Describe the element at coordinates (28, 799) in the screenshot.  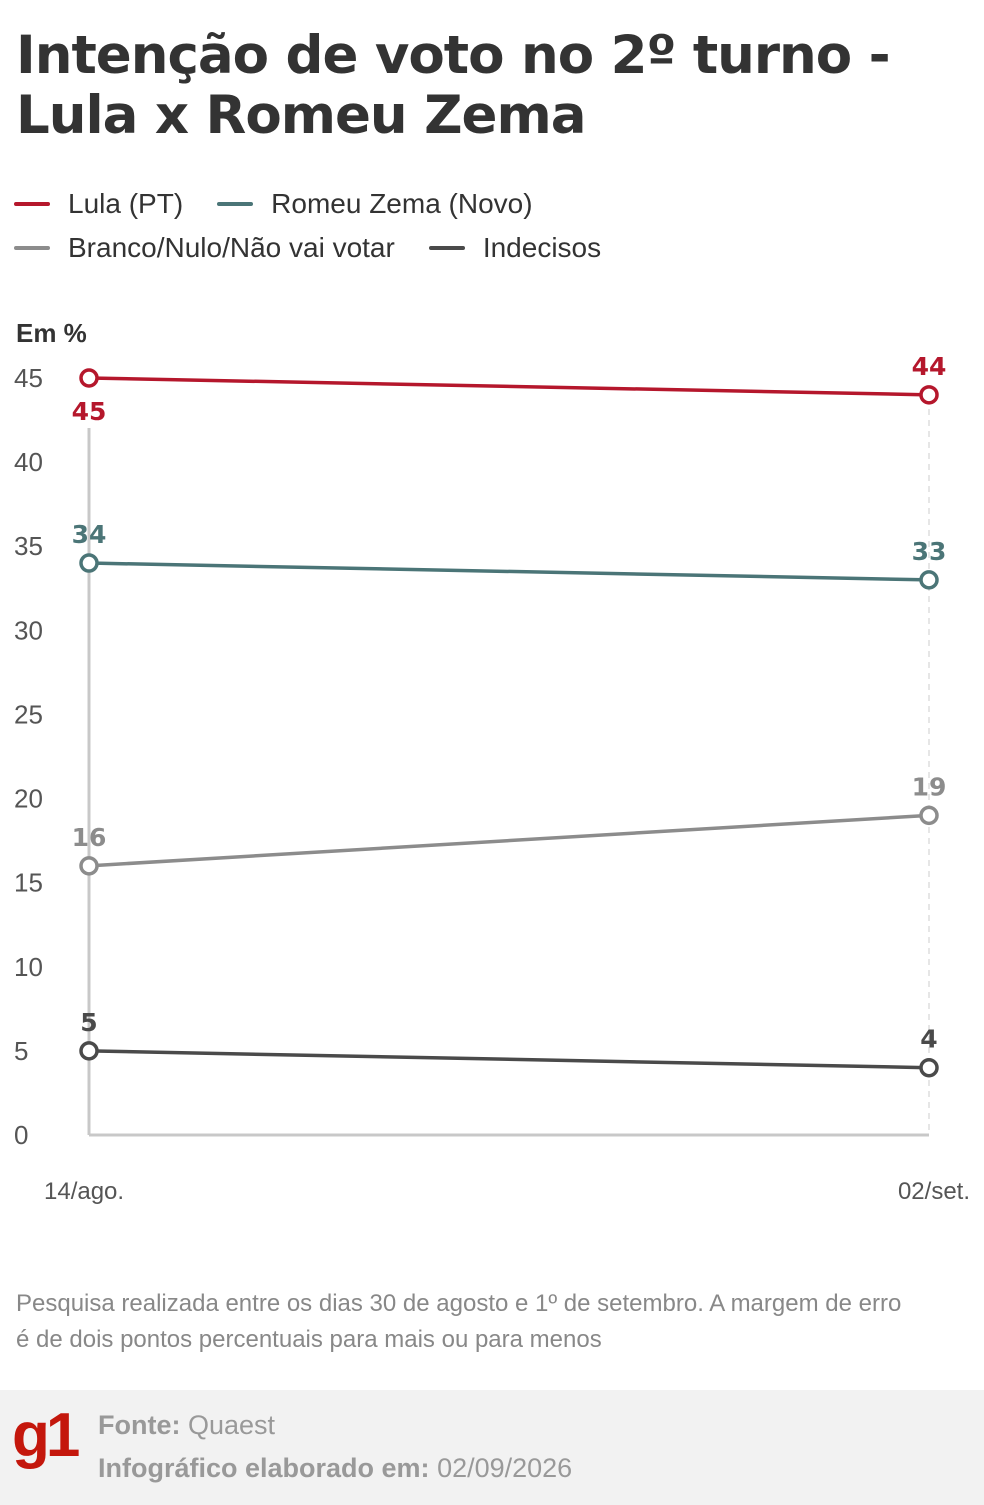
I see `y-tick-label: 20` at that location.